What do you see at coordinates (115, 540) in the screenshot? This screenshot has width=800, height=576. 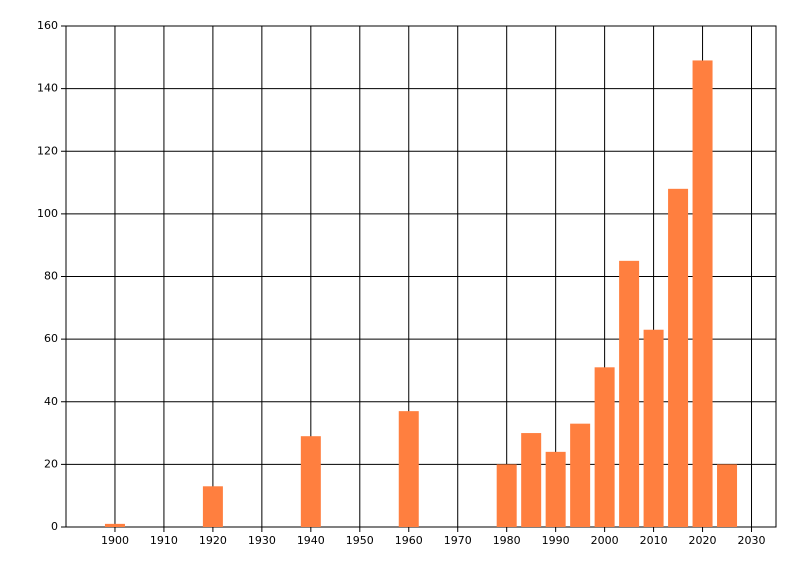 I see `x-tick-label: 1900` at bounding box center [115, 540].